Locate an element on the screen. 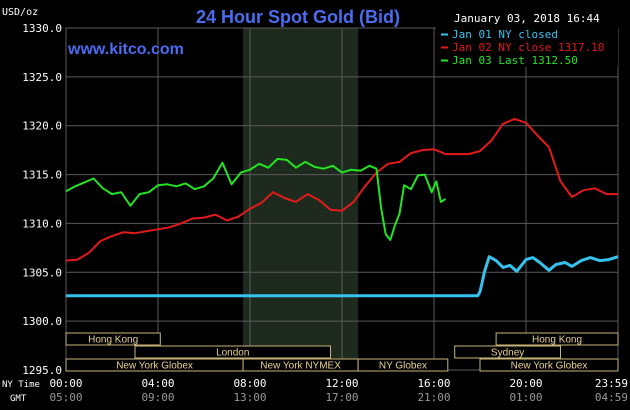  y-tick-label: 1295.0 is located at coordinates (42, 370).